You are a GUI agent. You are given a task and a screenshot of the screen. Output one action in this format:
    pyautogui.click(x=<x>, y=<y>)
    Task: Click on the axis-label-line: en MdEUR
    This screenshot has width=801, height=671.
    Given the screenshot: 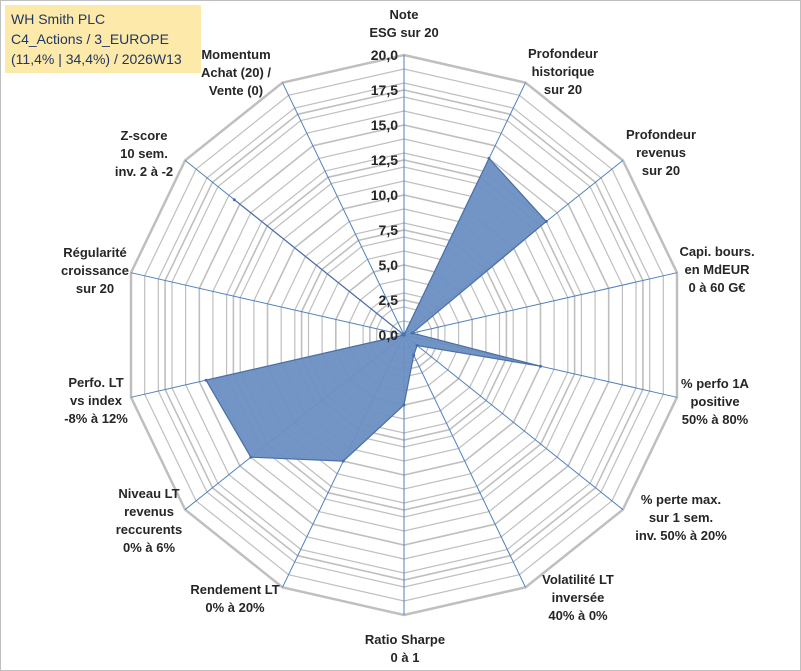 What is the action you would take?
    pyautogui.click(x=718, y=269)
    